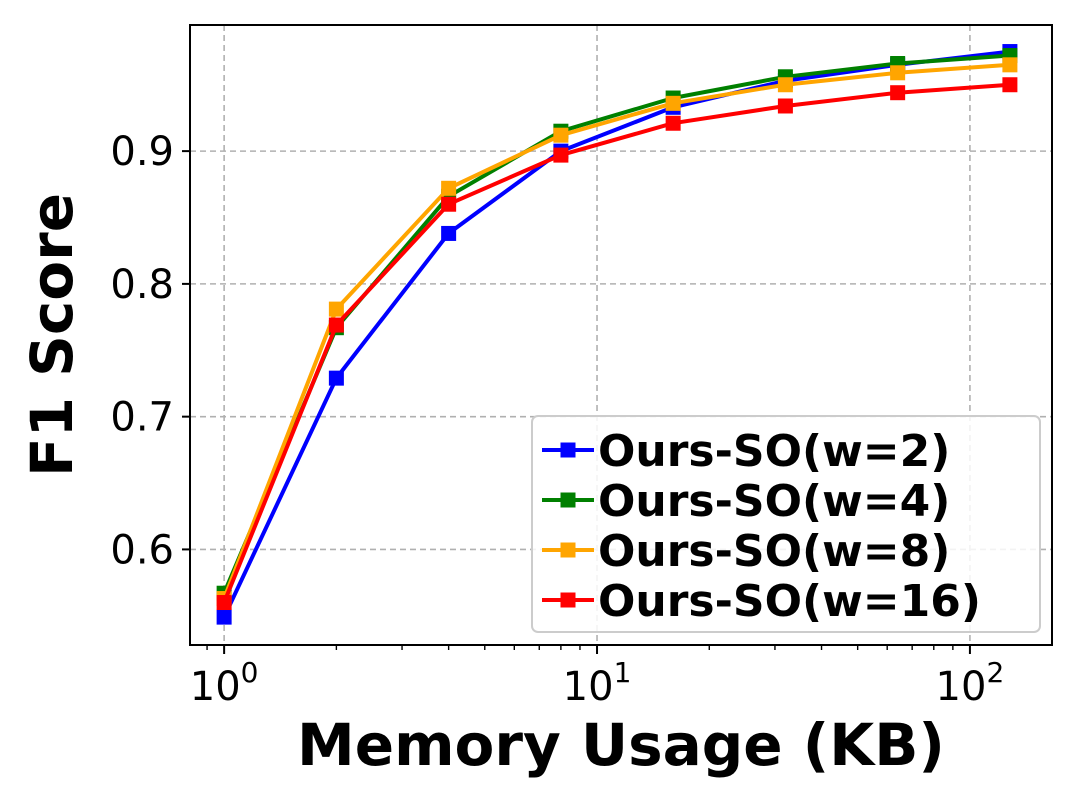 This screenshot has height=810, width=1080. I want to click on legend-entry: Ours-SO(w=2), so click(746, 451).